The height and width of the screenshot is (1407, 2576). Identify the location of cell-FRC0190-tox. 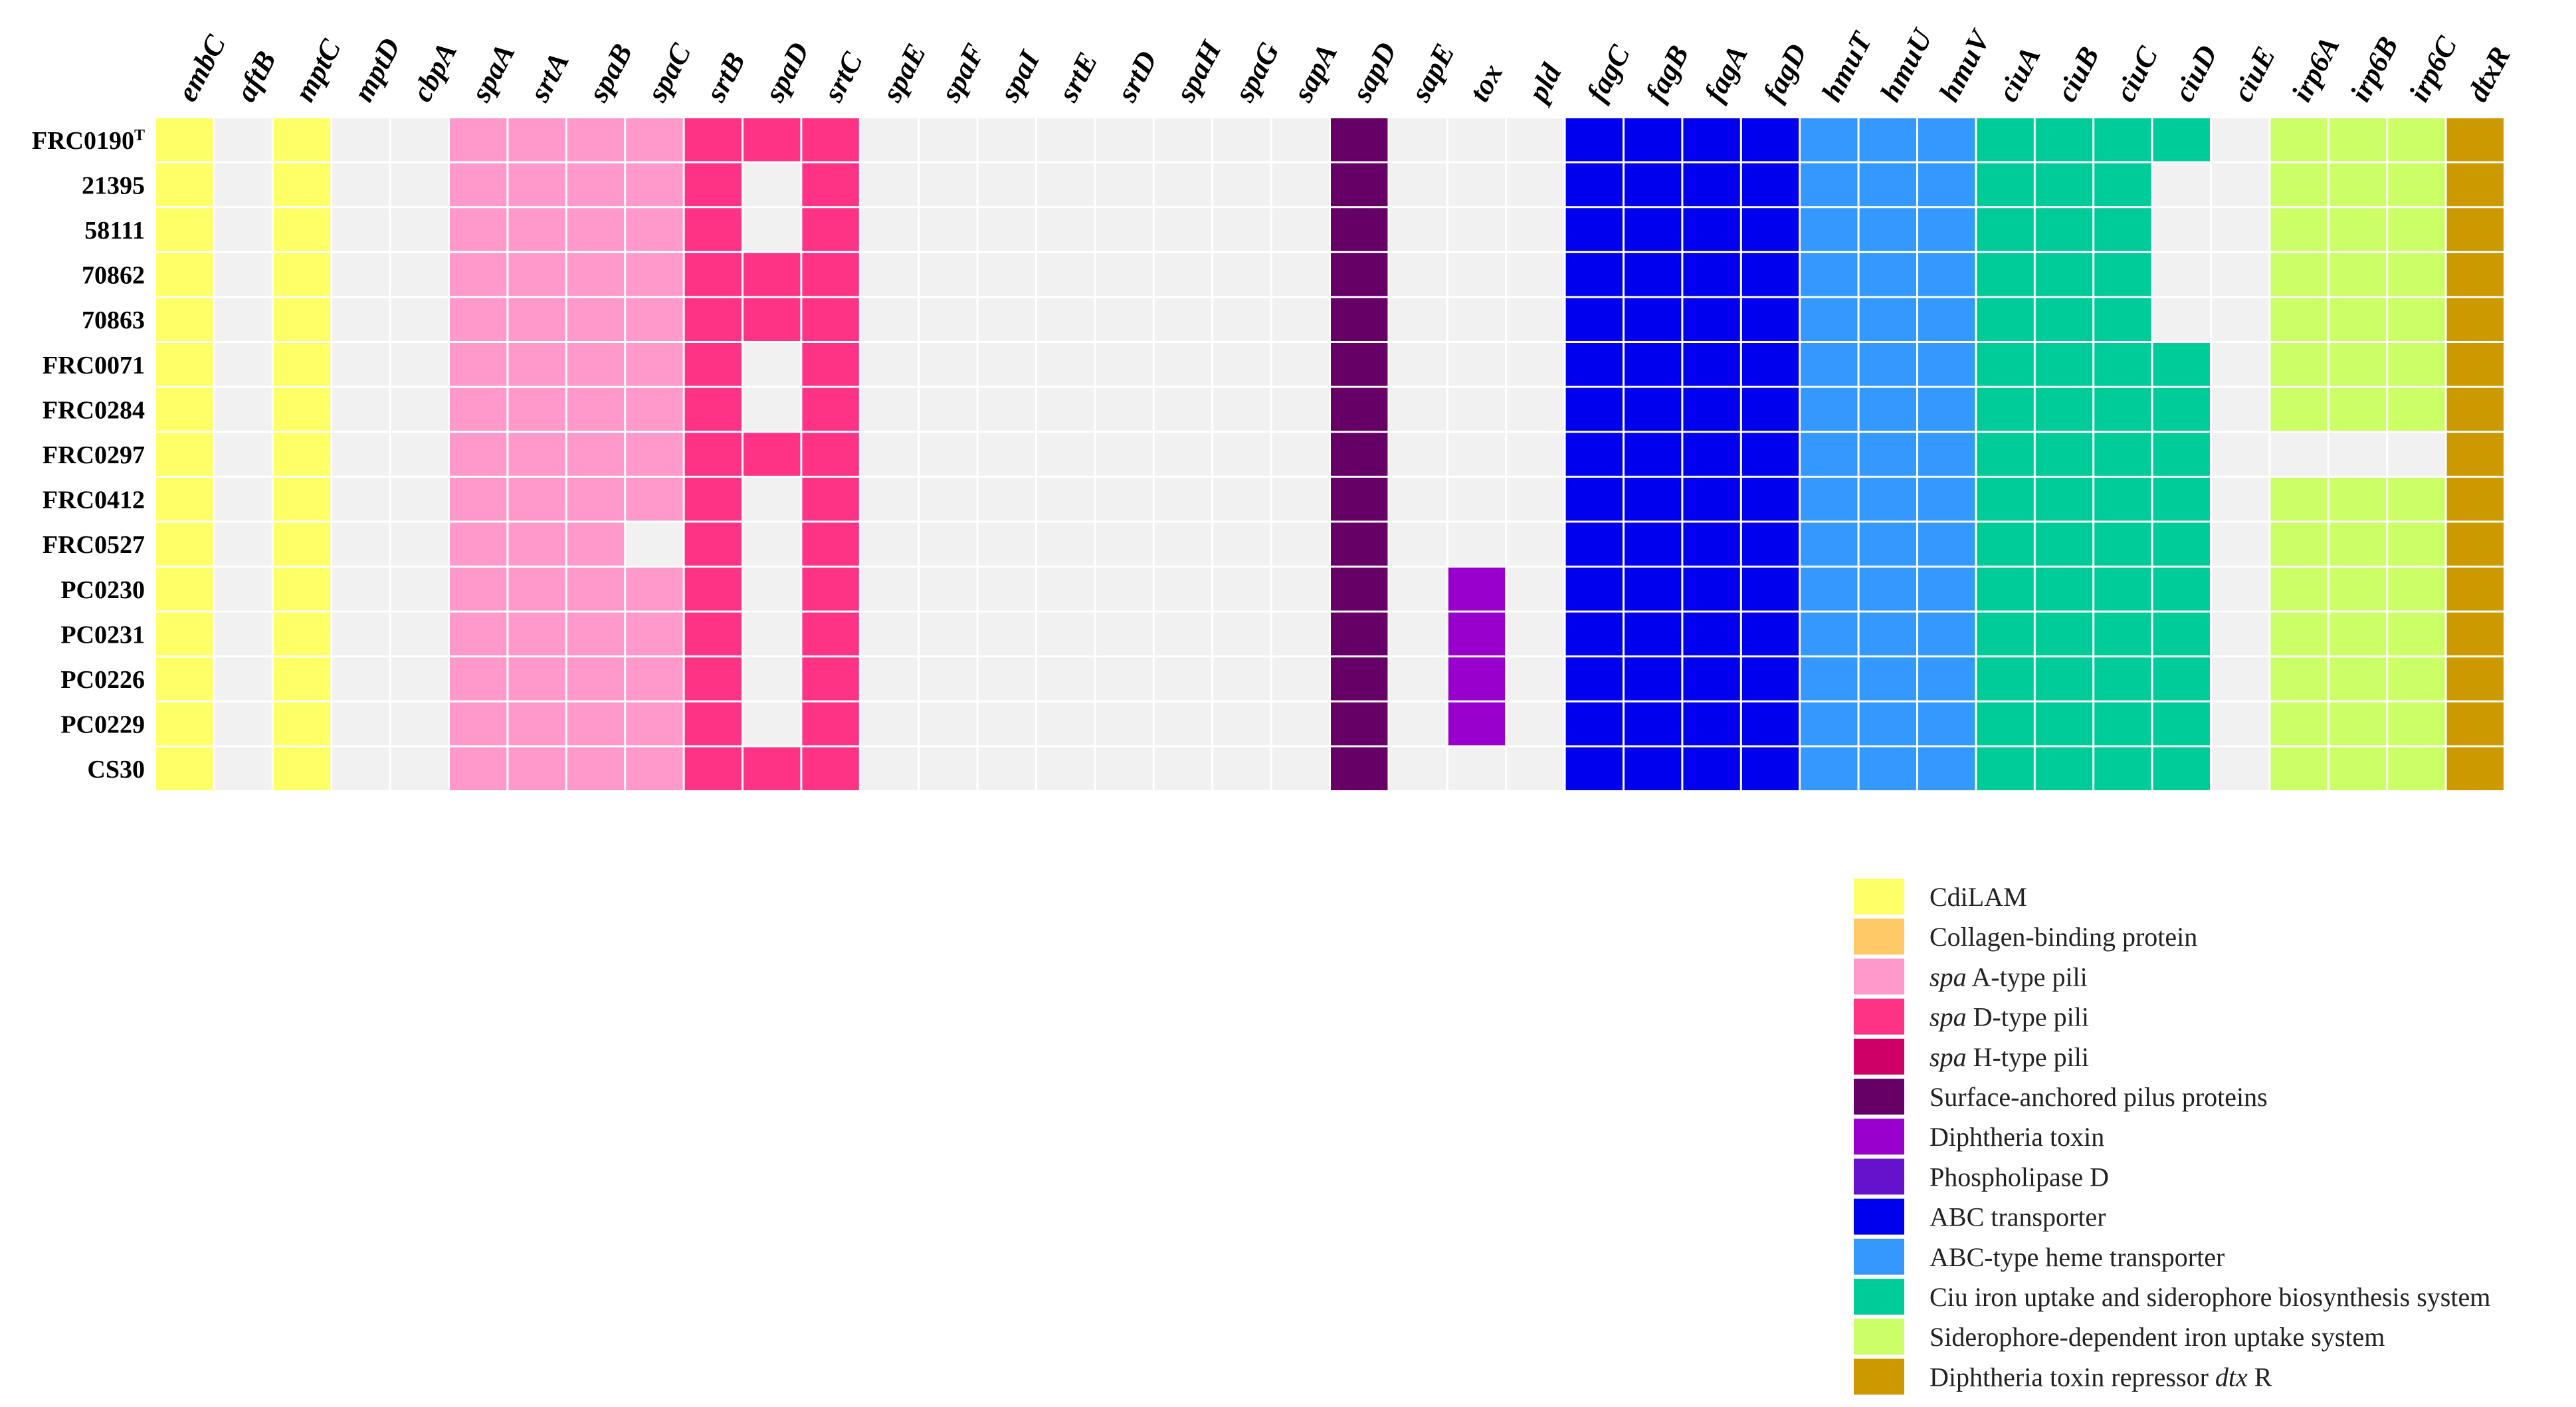
(1477, 140).